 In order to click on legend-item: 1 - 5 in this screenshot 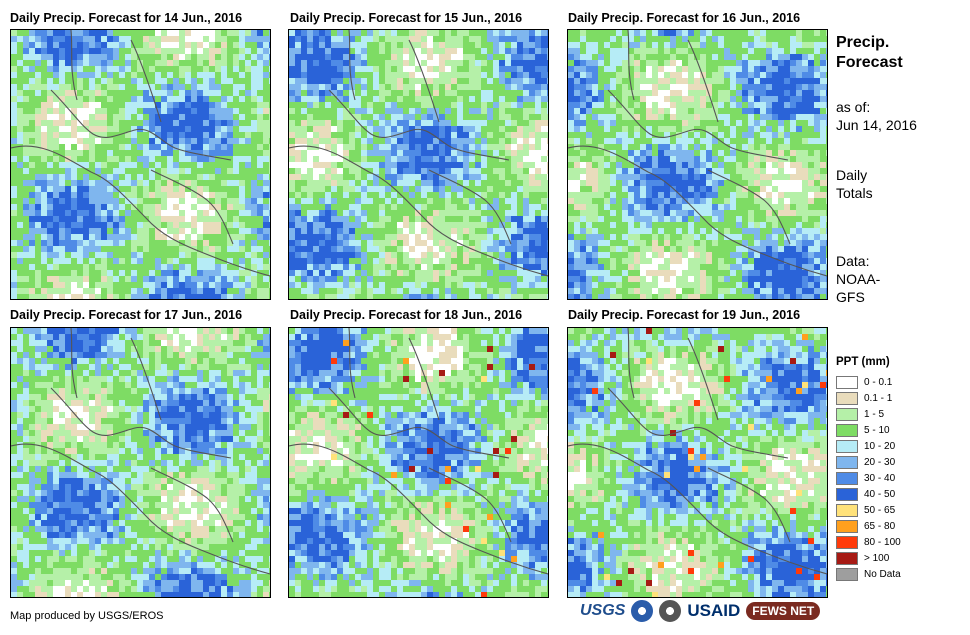, I will do `click(868, 414)`.